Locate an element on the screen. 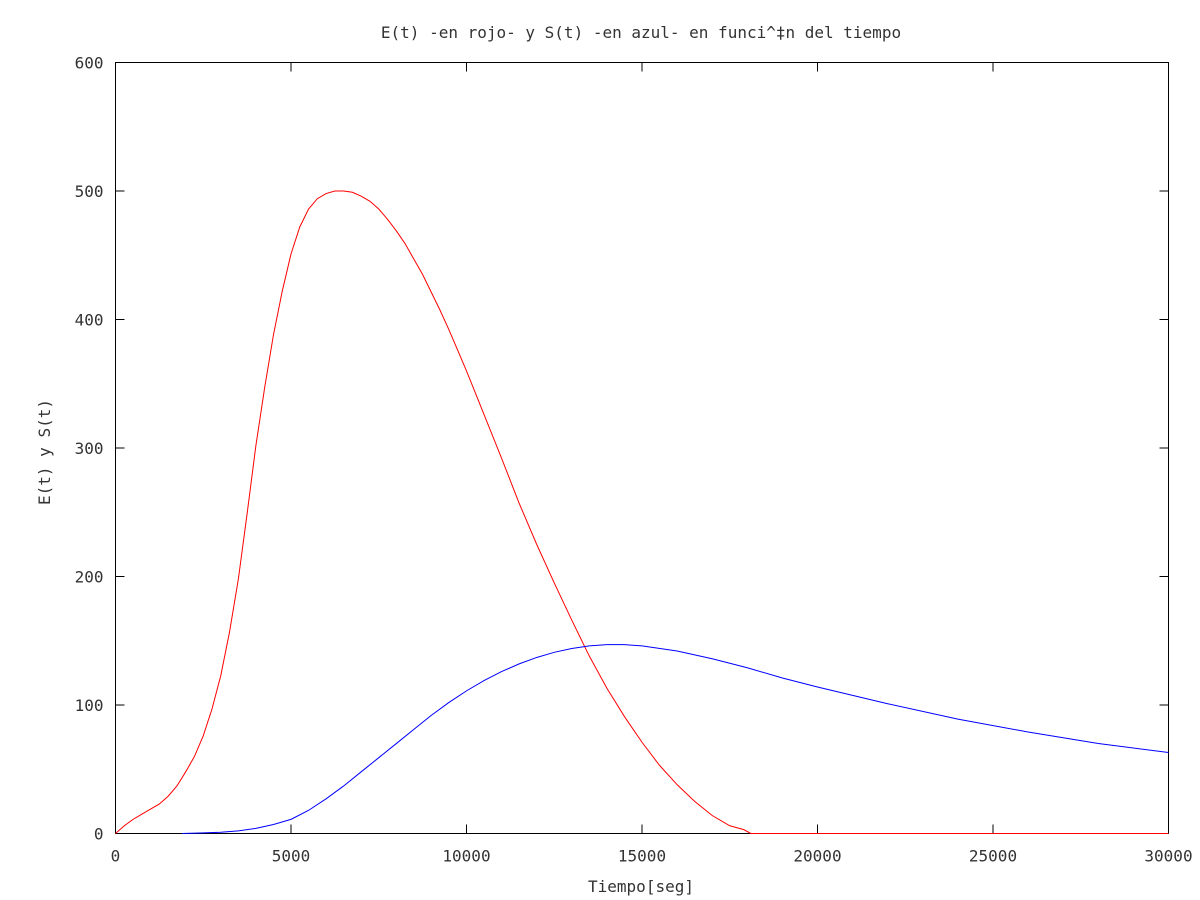  y-tick-label: 100 is located at coordinates (89, 705).